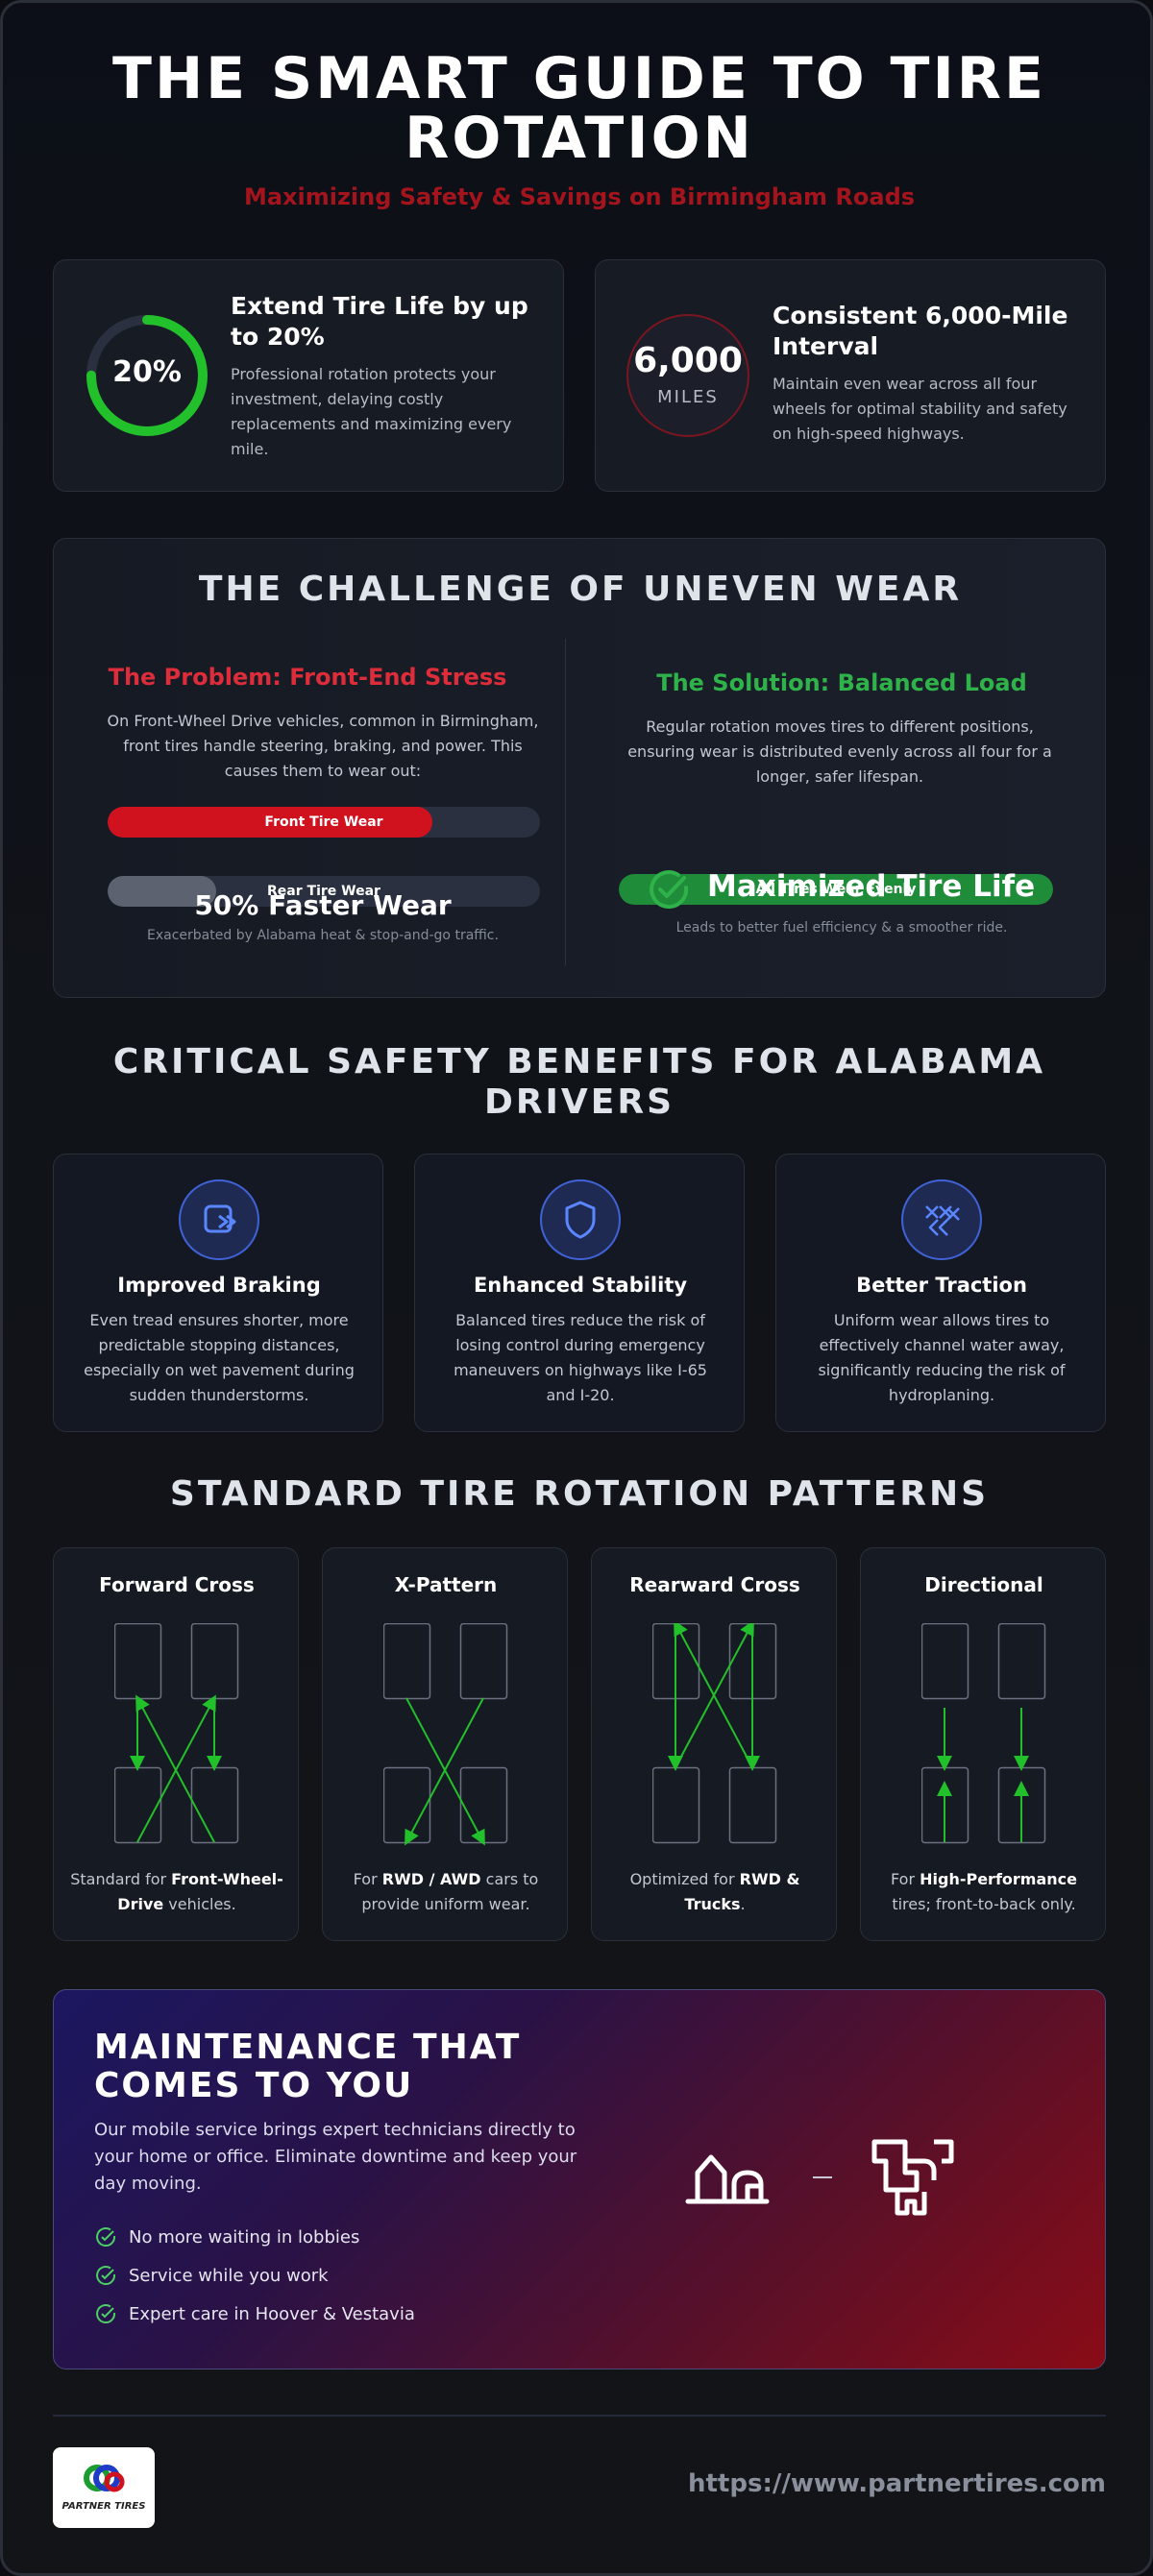 Image resolution: width=1153 pixels, height=2576 pixels. What do you see at coordinates (200, 1904) in the screenshot?
I see `desc-post: vehicles.` at bounding box center [200, 1904].